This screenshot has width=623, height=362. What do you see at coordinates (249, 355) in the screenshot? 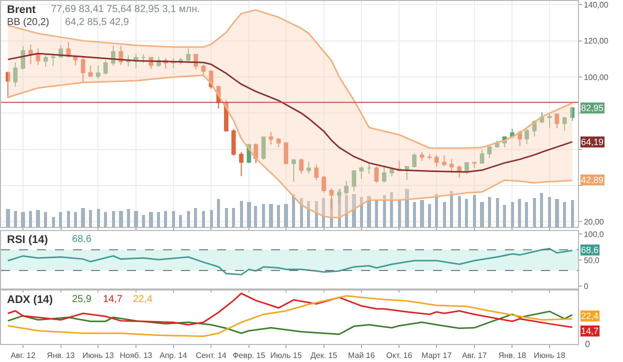
I see `x-tick-label: Февр. 15` at bounding box center [249, 355].